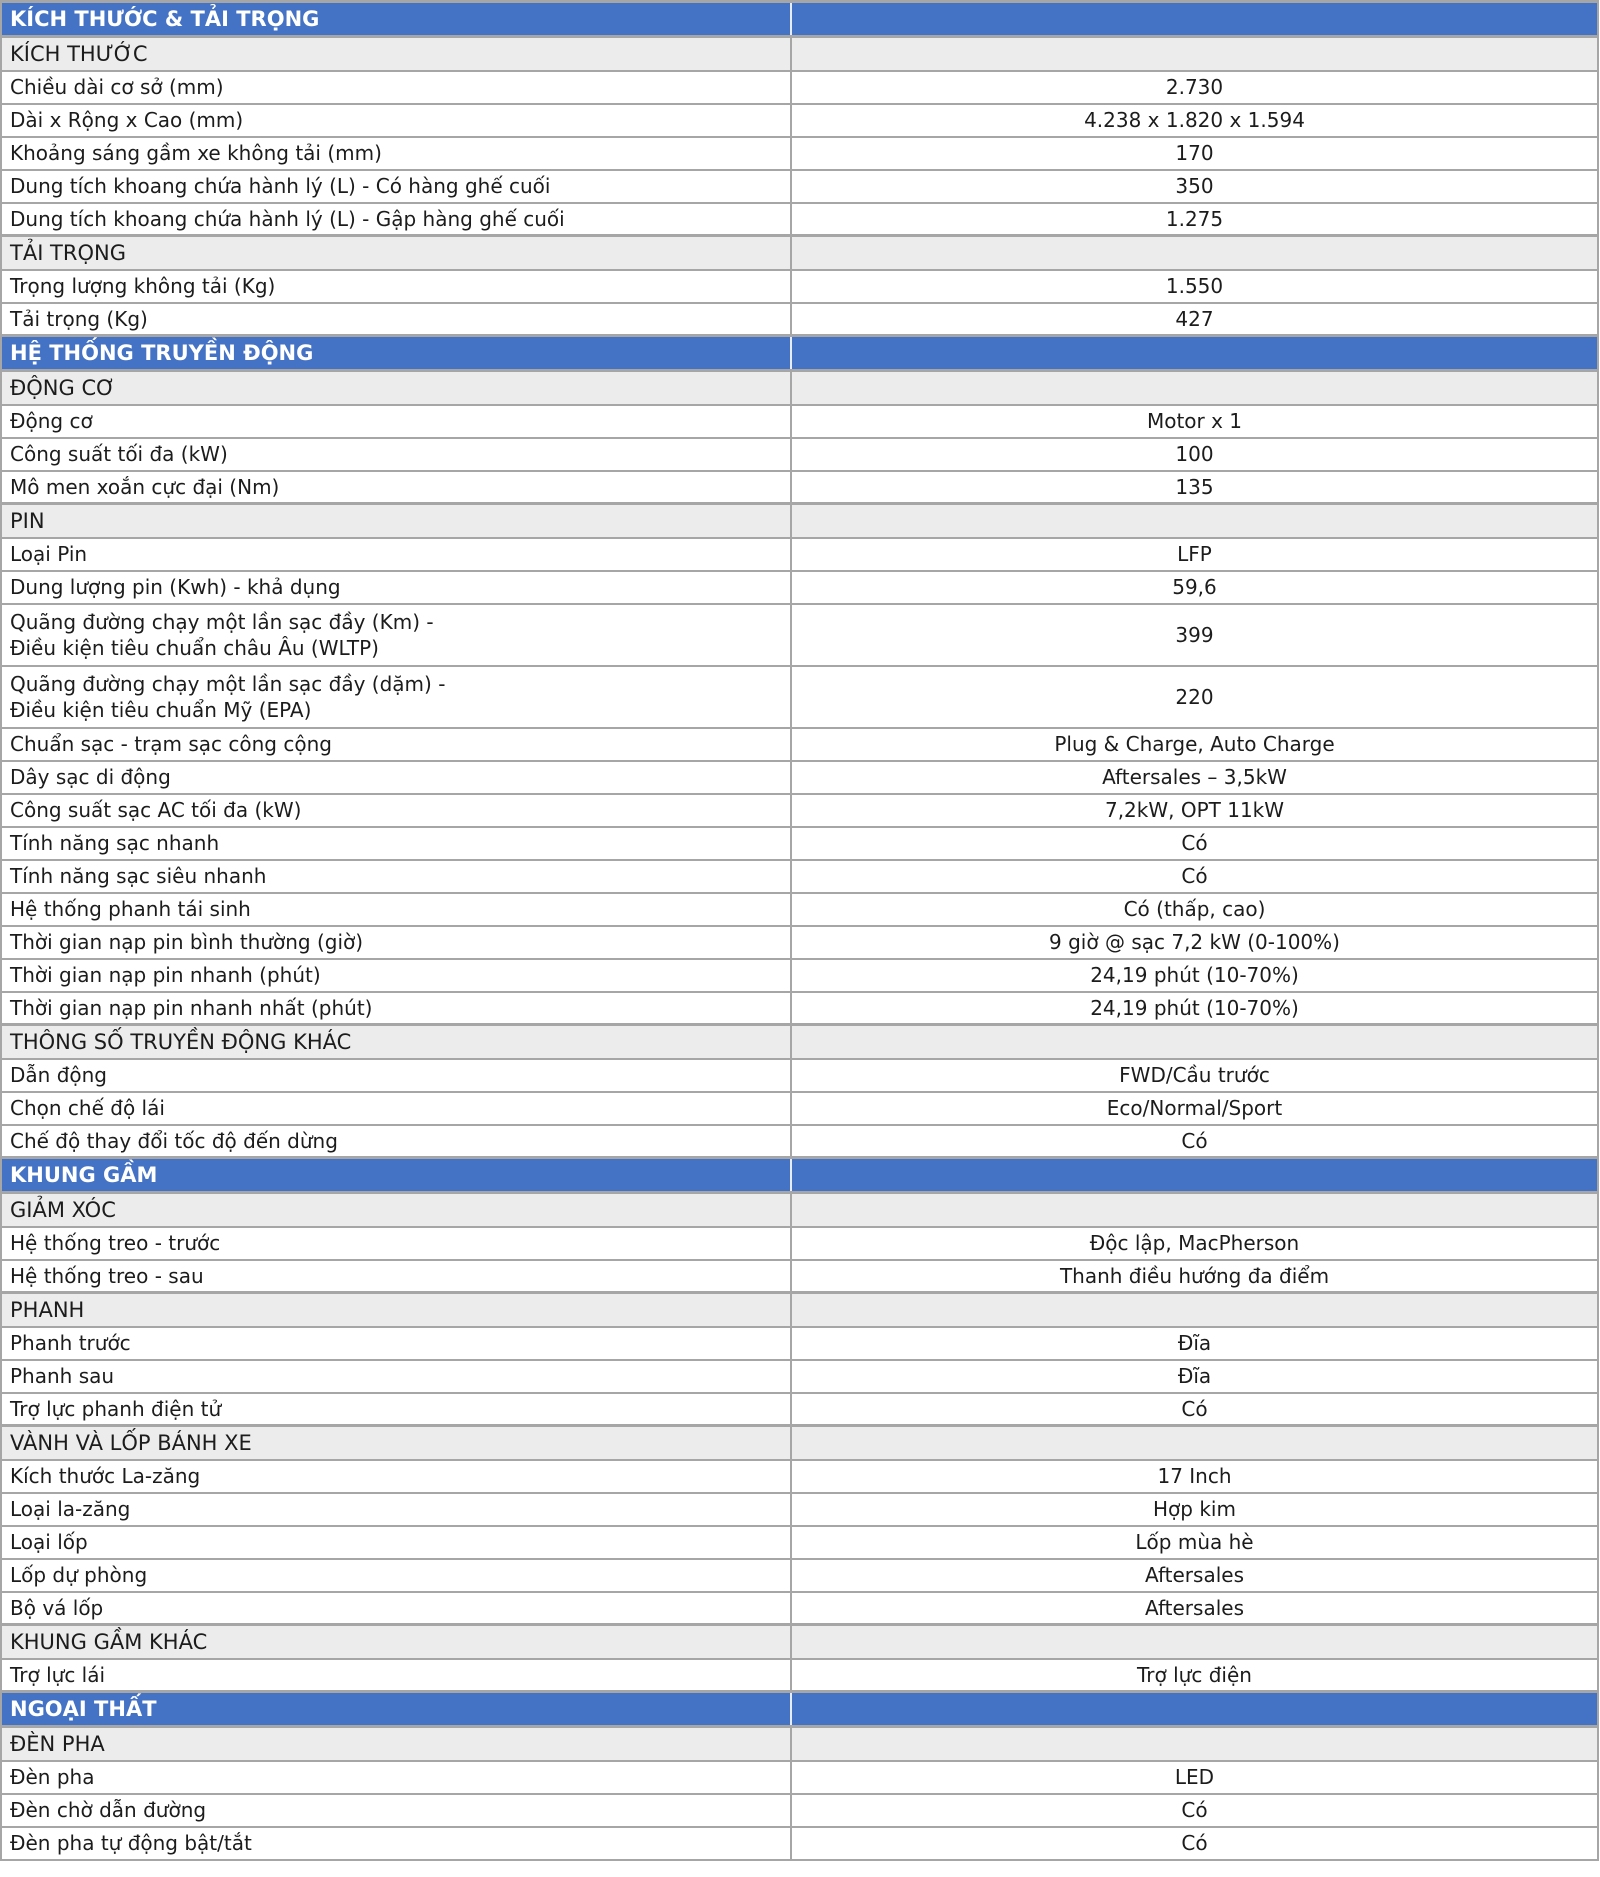 The height and width of the screenshot is (1877, 1600). What do you see at coordinates (1194, 1476) in the screenshot?
I see `spec-value: 17 Inch` at bounding box center [1194, 1476].